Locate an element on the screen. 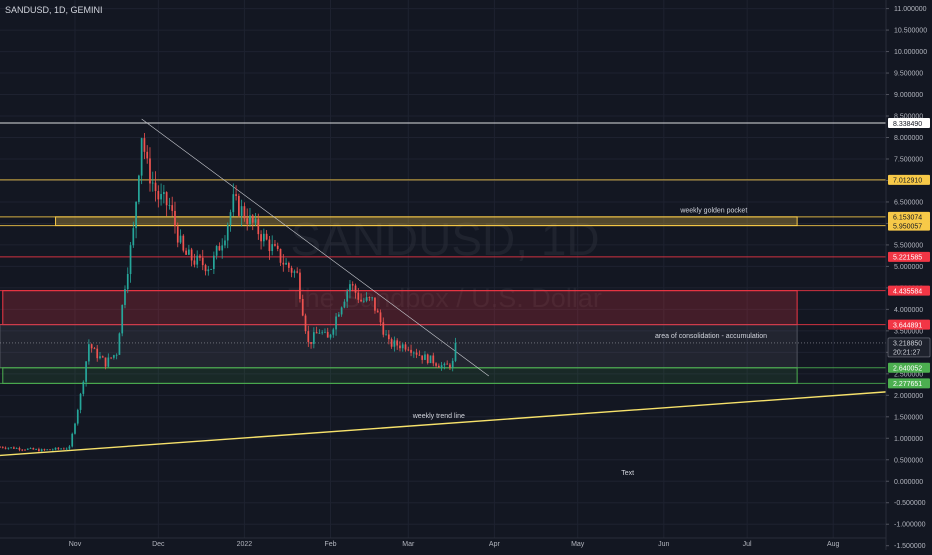  zone-area-of-consolidation-accumulation is located at coordinates (399, 346).